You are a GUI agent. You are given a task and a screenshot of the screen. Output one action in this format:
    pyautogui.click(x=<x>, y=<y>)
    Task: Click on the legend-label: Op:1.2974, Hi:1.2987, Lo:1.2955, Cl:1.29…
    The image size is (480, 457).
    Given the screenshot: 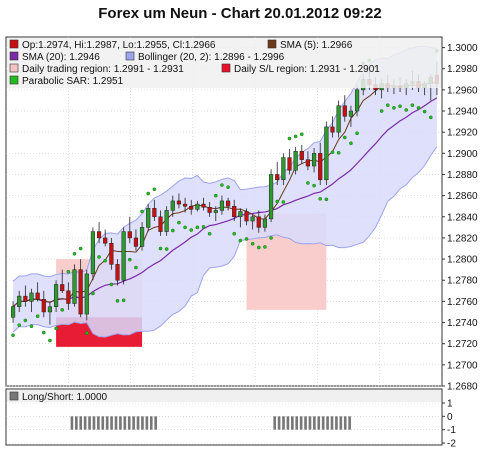 What is the action you would take?
    pyautogui.click(x=119, y=45)
    